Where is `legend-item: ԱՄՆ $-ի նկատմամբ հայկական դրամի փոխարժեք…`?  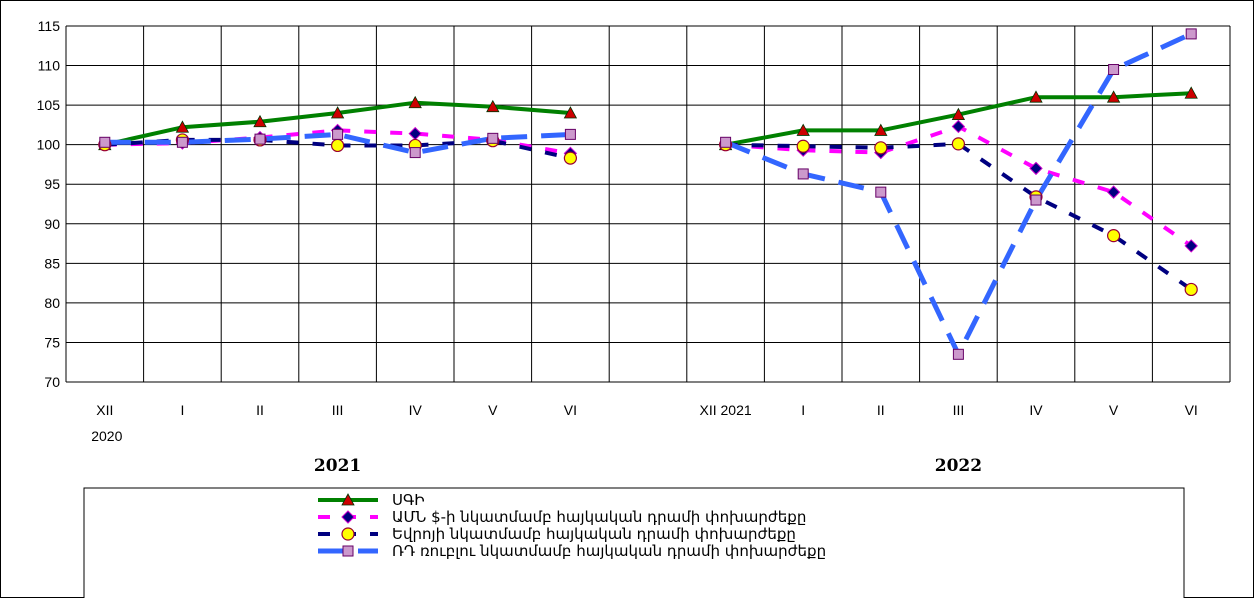
legend-item: ԱՄՆ $-ի նկատմամբ հայկական դրամի փոխարժեք… is located at coordinates (562, 517).